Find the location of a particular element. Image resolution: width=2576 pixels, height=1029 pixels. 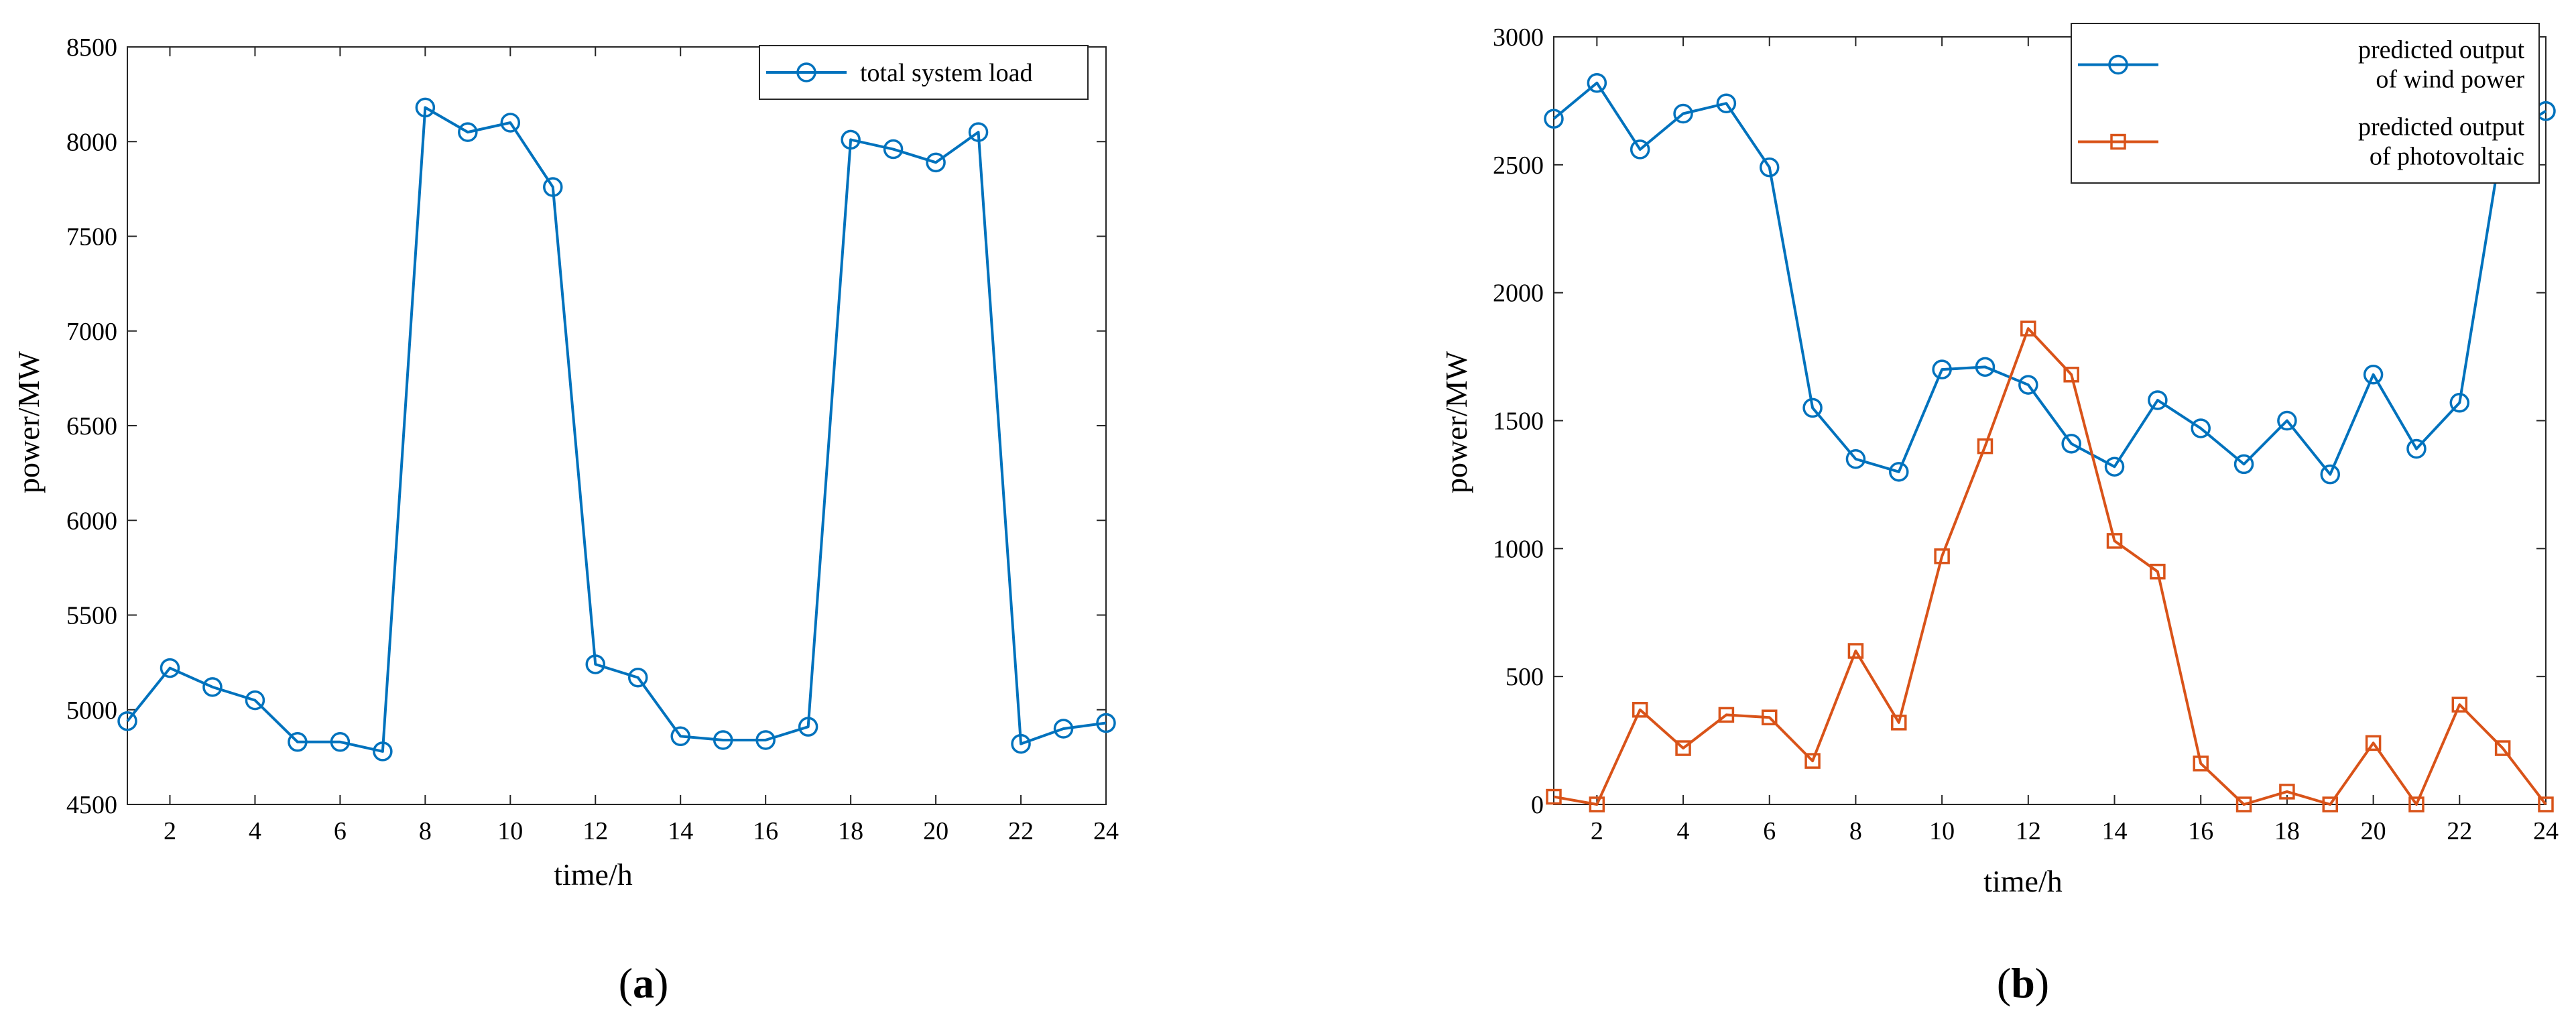

x-tick-label: 10 is located at coordinates (1942, 831).